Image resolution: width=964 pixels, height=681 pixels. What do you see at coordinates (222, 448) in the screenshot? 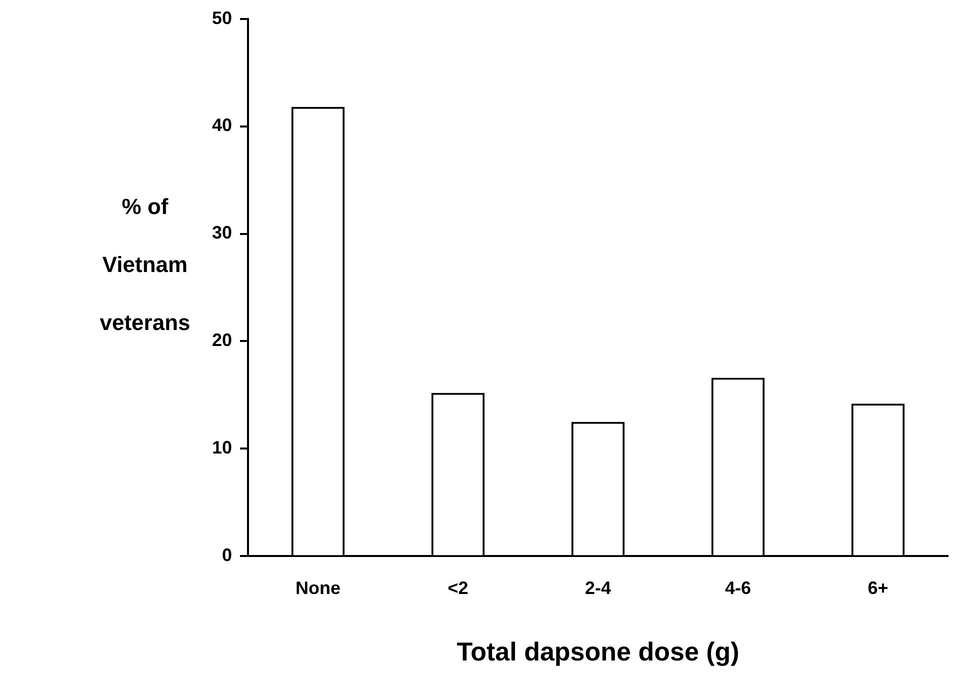
I see `y-tick-label: 10` at bounding box center [222, 448].